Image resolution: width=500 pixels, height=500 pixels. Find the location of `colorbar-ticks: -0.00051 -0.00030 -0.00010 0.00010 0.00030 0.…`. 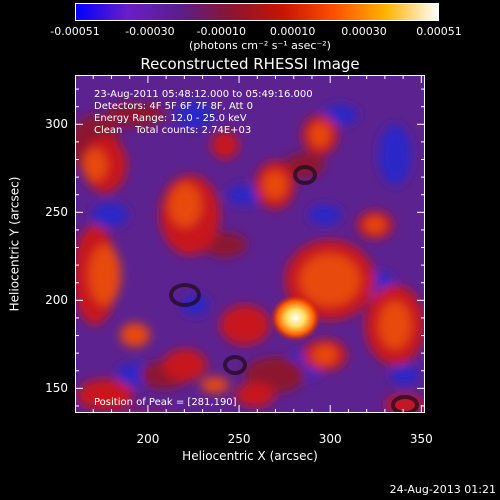

colorbar-ticks: -0.00051 -0.00030 -0.00010 0.00010 0.00030 0.… is located at coordinates (255, 32).